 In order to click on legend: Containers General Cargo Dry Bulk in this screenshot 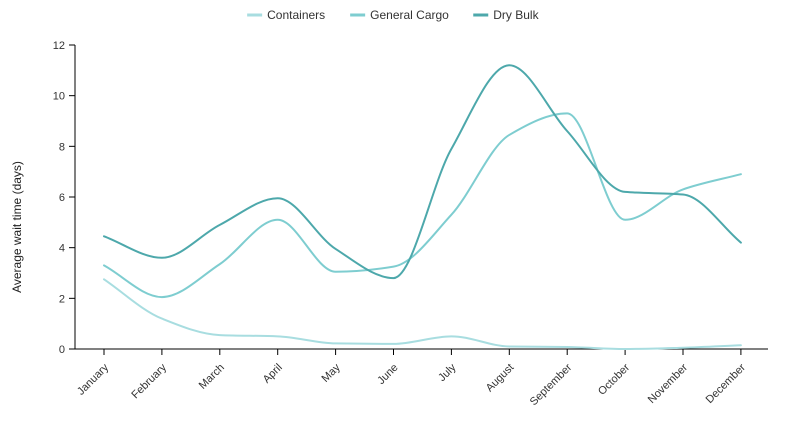, I will do `click(393, 15)`.